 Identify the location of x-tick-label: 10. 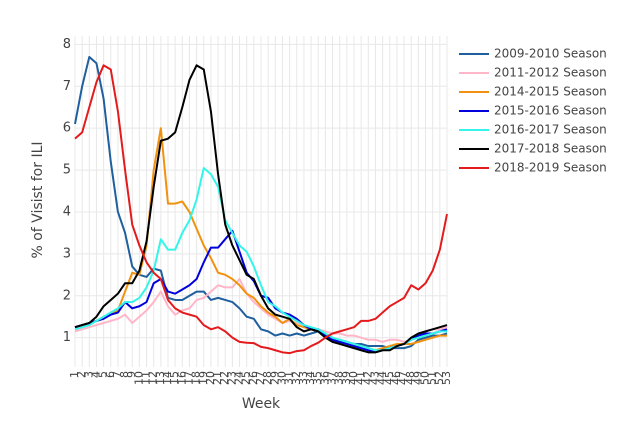
(138, 378).